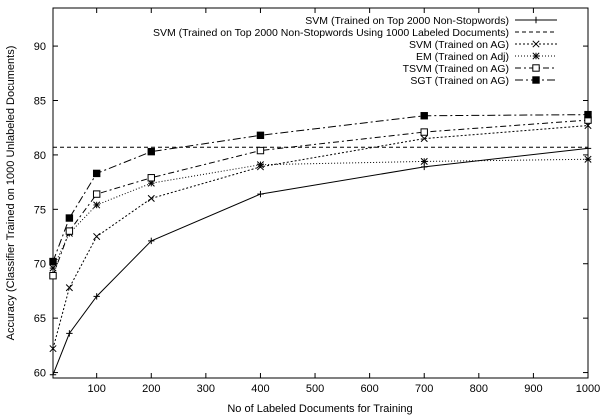 Image resolution: width=600 pixels, height=416 pixels. Describe the element at coordinates (459, 45) in the screenshot. I see `legend-label: SVM (Trained on AG)` at that location.